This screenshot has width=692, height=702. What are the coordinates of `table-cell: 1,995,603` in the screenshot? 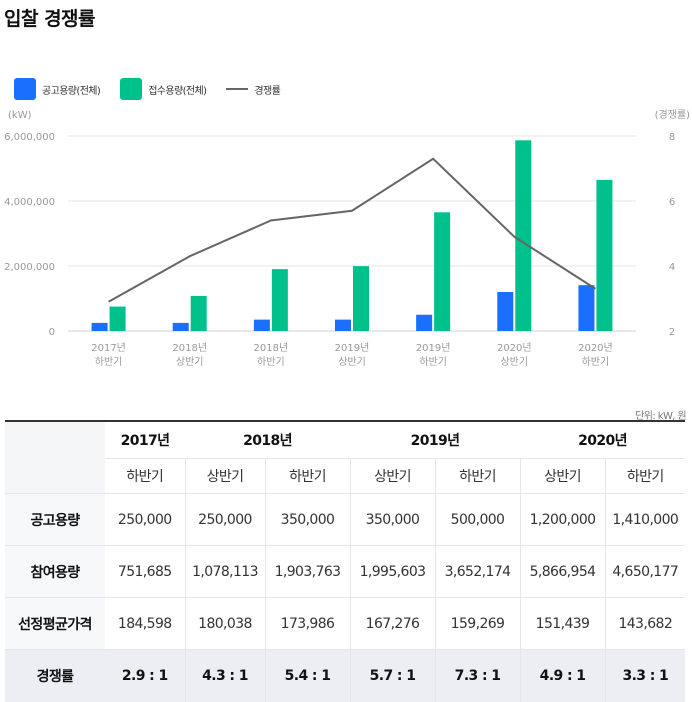 It's located at (392, 572).